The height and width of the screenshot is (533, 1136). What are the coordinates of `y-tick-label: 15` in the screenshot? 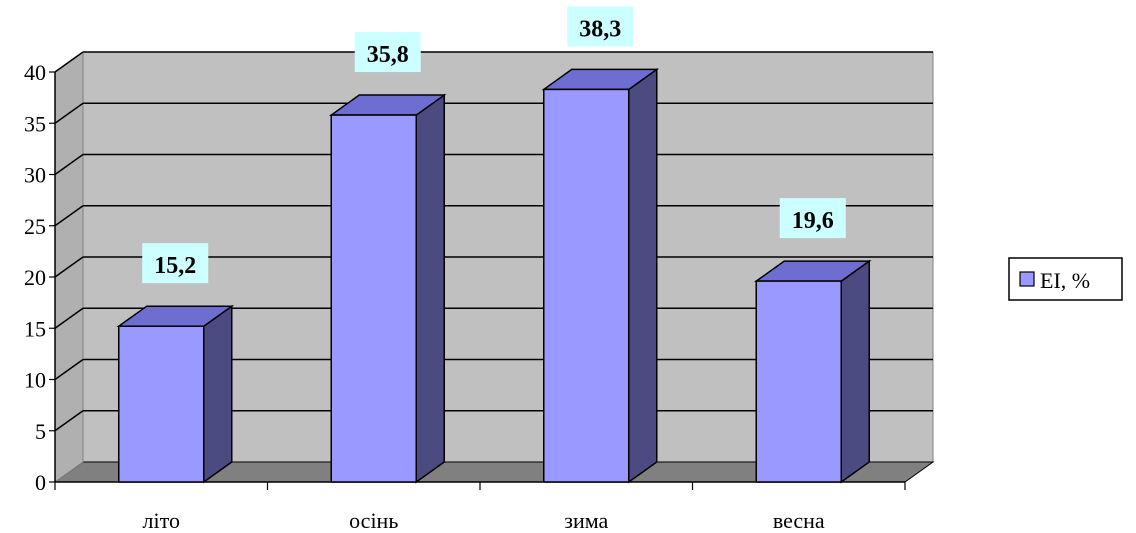 It's located at (35, 328).